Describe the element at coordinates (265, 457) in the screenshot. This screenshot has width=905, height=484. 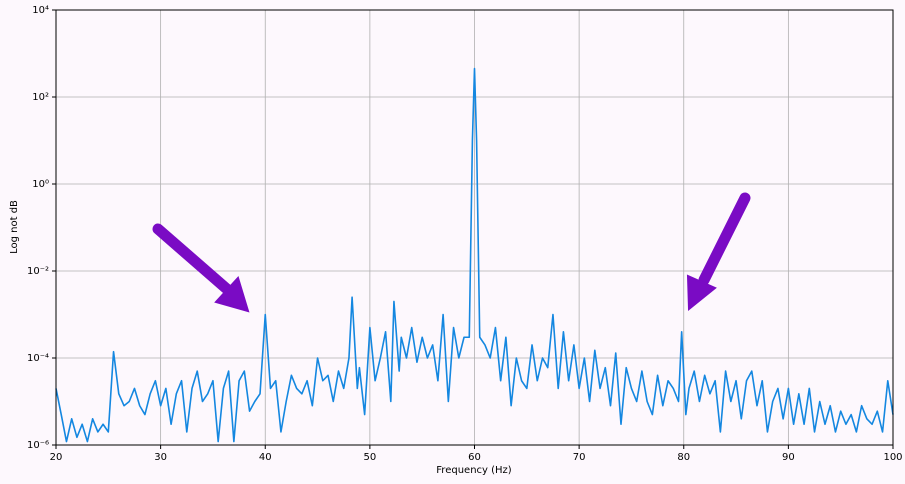
I see `x-tick-label: 40` at that location.